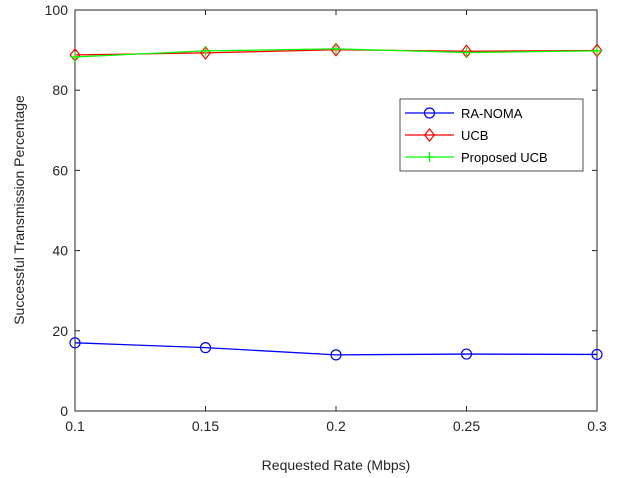  I want to click on x-tick-label: 0.2, so click(336, 426).